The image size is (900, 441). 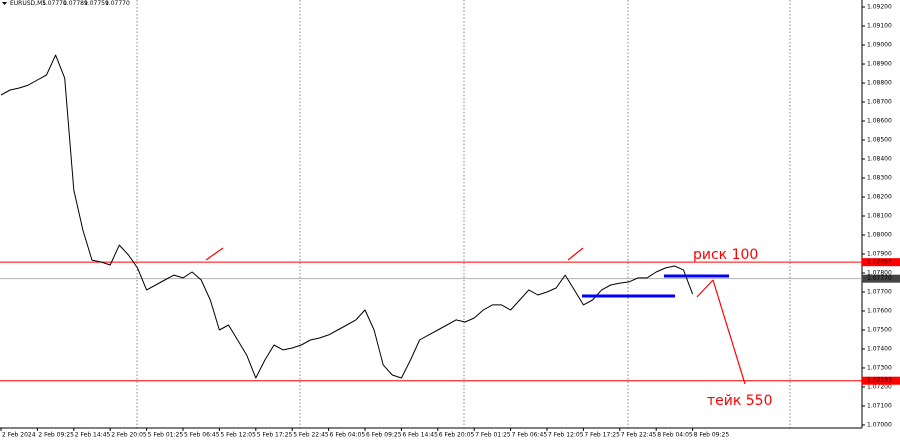 I want to click on y-tick-label: 1.07500, so click(x=879, y=329).